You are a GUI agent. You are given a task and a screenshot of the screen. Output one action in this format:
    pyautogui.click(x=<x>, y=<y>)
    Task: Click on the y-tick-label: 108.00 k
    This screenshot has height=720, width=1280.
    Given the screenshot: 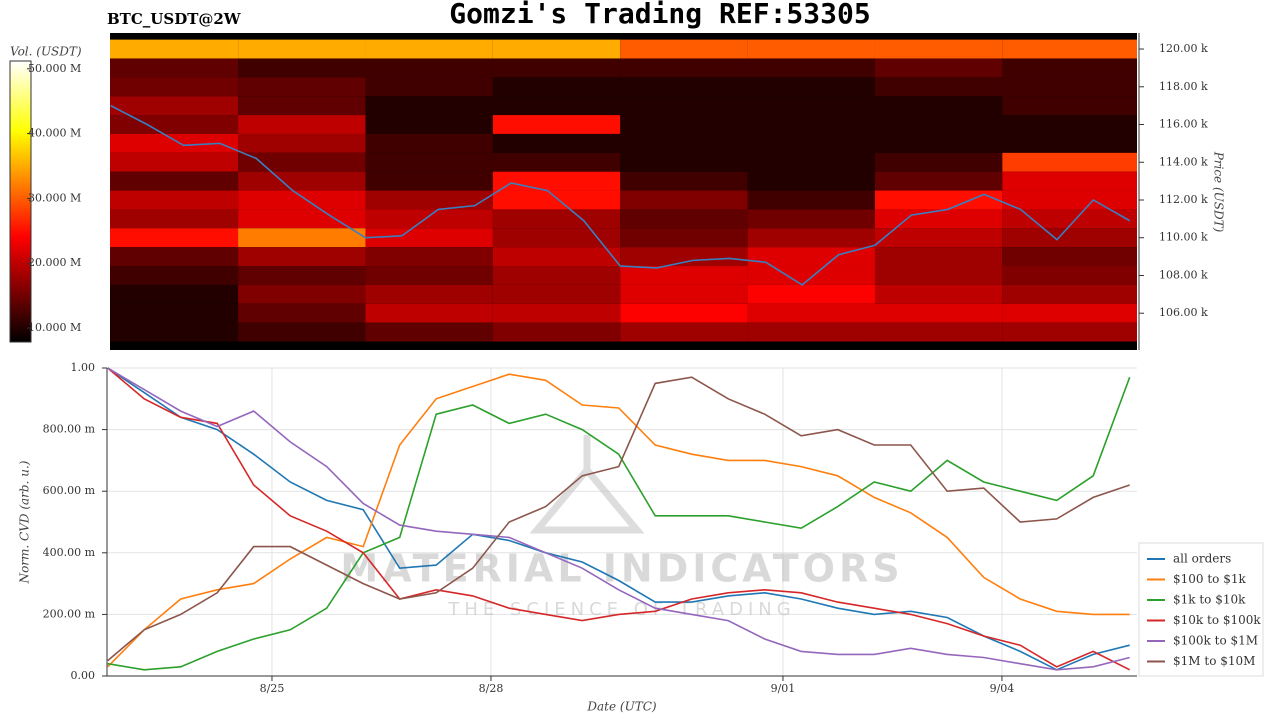 What is the action you would take?
    pyautogui.click(x=1183, y=274)
    